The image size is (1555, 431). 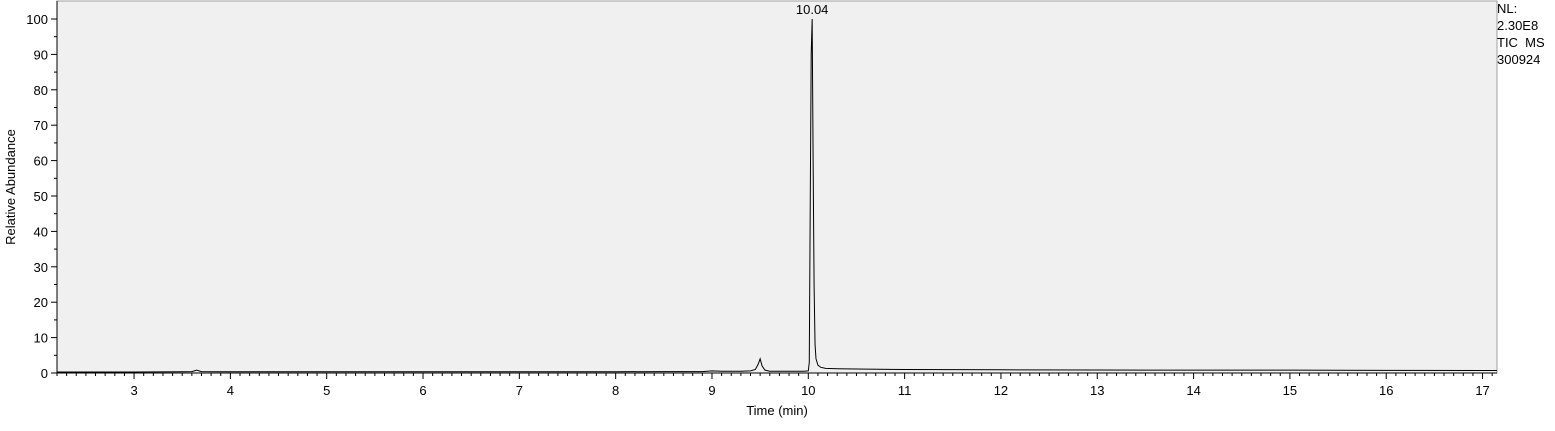 What do you see at coordinates (37, 19) in the screenshot?
I see `y-tick-label: 100` at bounding box center [37, 19].